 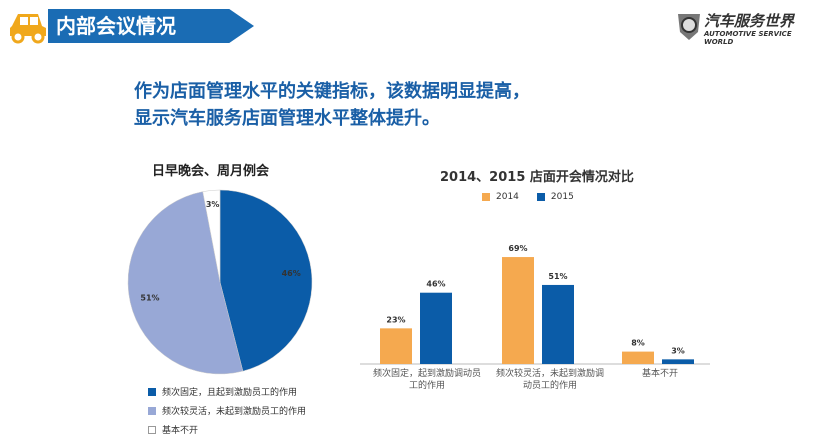 What do you see at coordinates (562, 197) in the screenshot?
I see `legend-label: 2015` at bounding box center [562, 197].